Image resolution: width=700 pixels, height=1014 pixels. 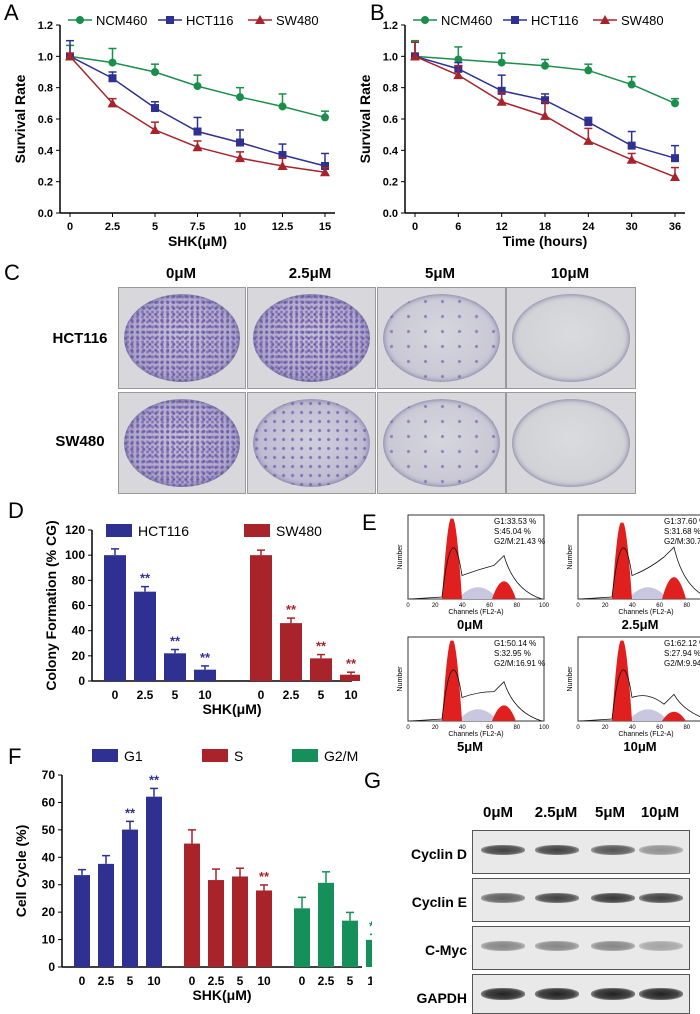 I want to click on y-tick-label: 30, so click(x=49, y=885).